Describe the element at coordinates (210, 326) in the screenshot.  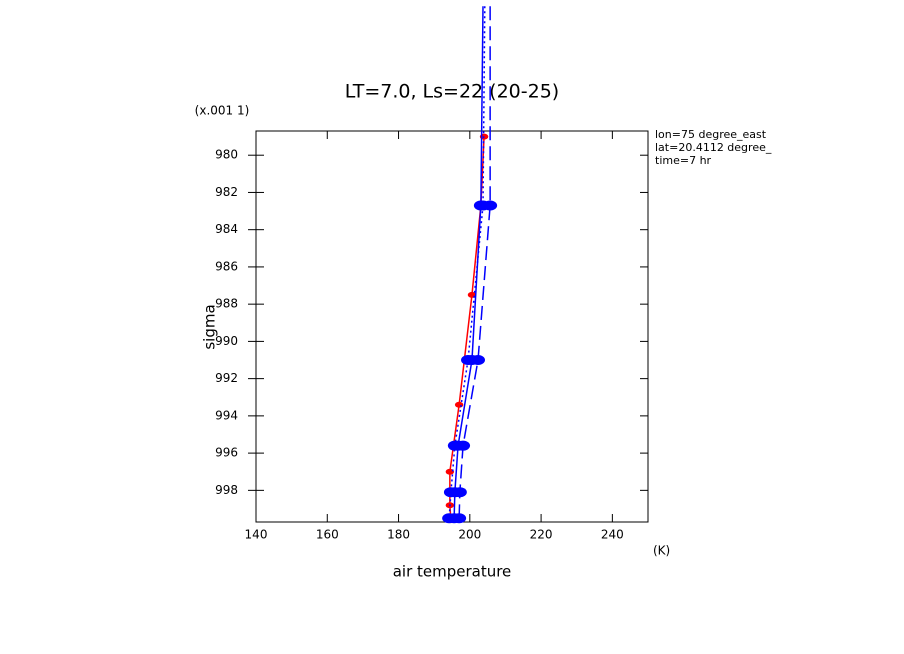
I see `y-axis-label: sigma` at that location.